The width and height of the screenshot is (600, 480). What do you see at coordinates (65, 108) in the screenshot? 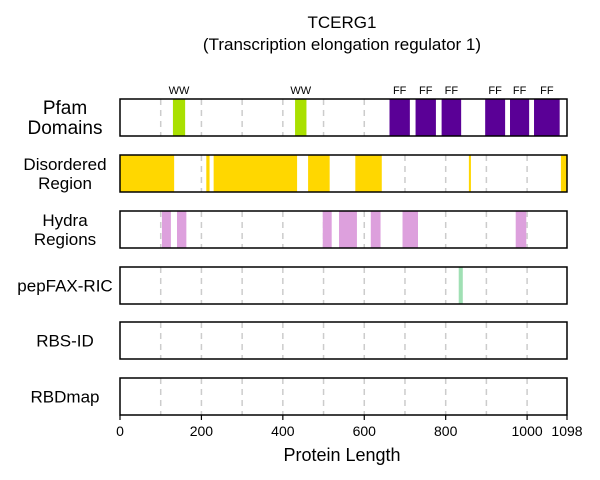
I see `track-label: Pfam` at bounding box center [65, 108].